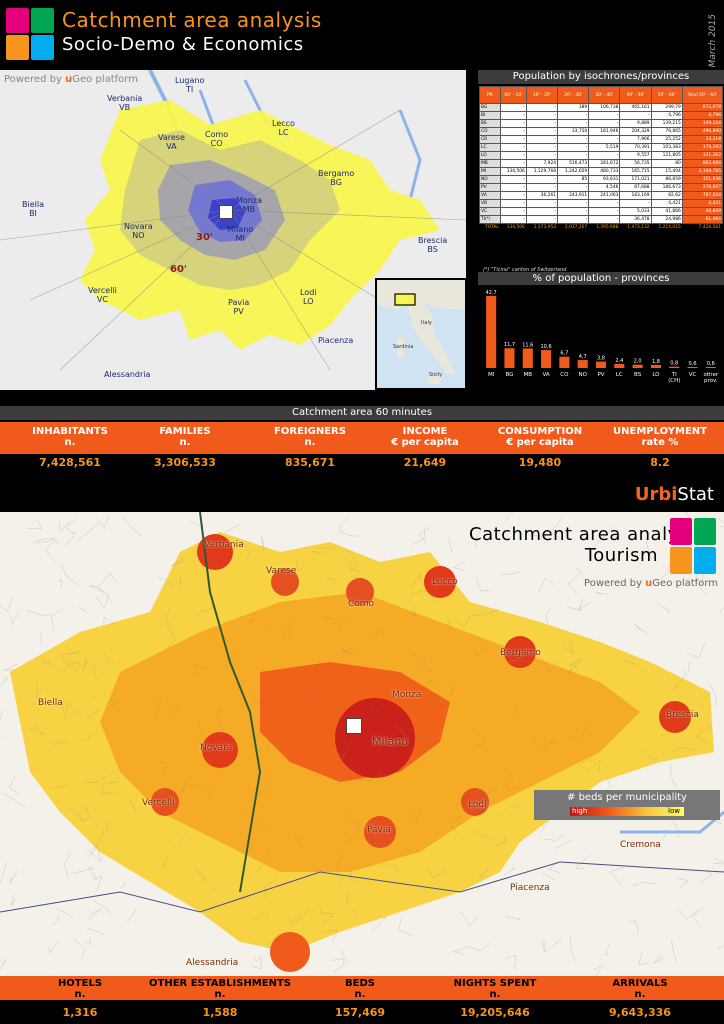 This screenshot has width=724, height=1024. What do you see at coordinates (604, 227) in the screenshot?
I see `table-cell: 1,395,688` at bounding box center [604, 227].